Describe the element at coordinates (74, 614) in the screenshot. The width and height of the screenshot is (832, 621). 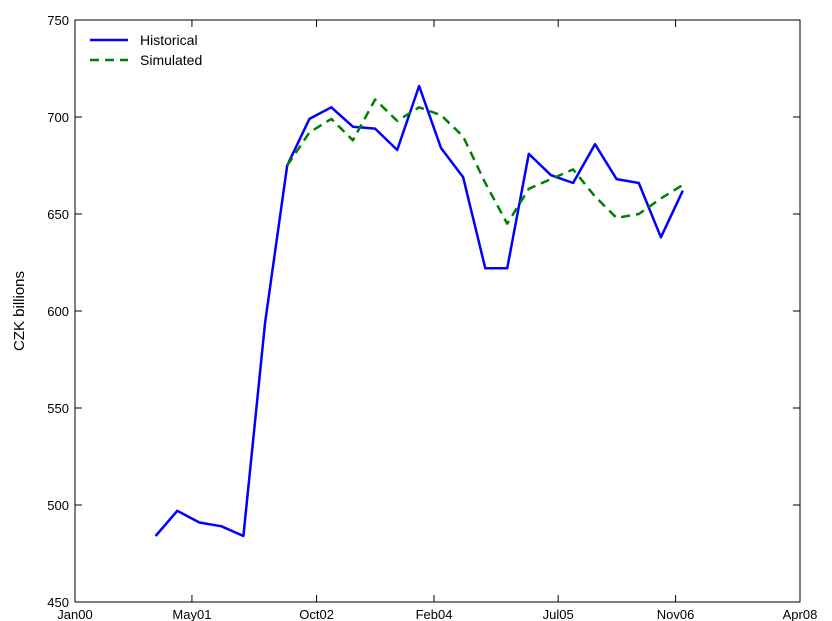
I see `x-tick-label: Jan00` at that location.